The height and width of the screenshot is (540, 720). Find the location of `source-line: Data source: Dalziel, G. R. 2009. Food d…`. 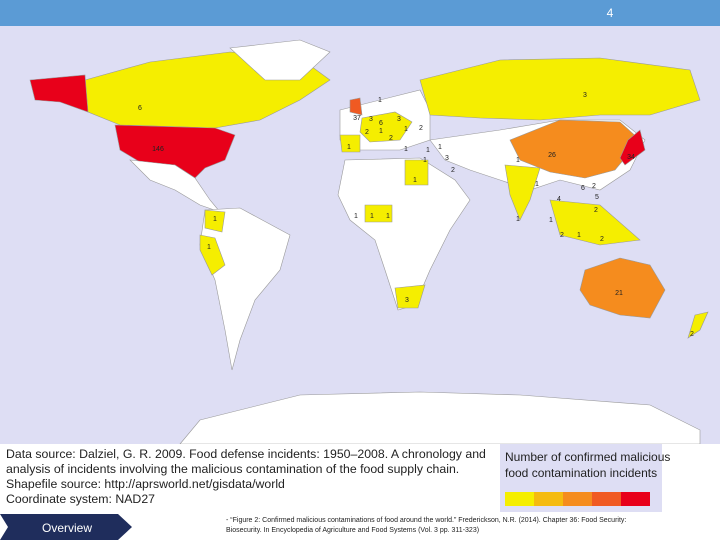

source-line: Data source: Dalziel, G. R. 2009. Food d… is located at coordinates (246, 454).